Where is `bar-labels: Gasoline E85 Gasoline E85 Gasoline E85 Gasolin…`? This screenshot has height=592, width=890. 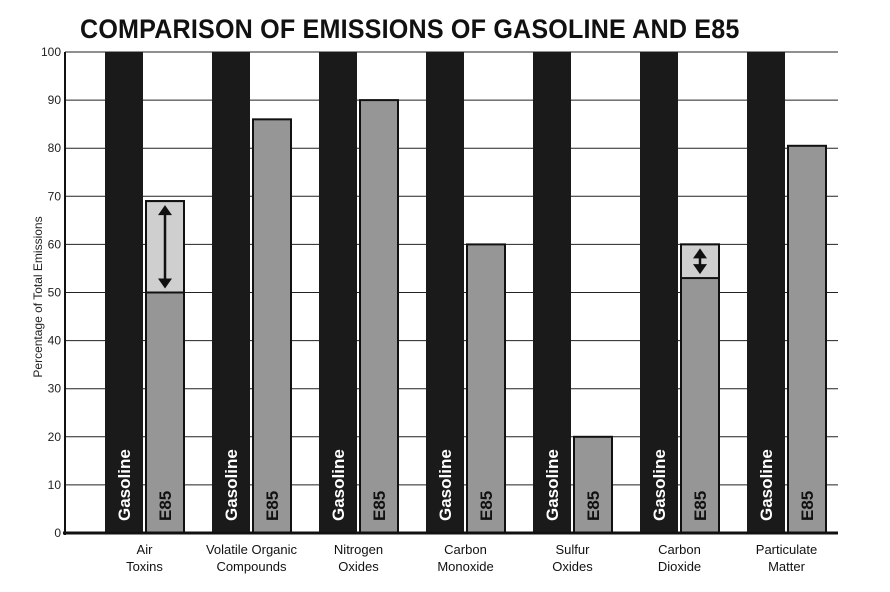
bar-labels: Gasoline E85 Gasoline E85 Gasoline E85 Gasolin… is located at coordinates (466, 485).